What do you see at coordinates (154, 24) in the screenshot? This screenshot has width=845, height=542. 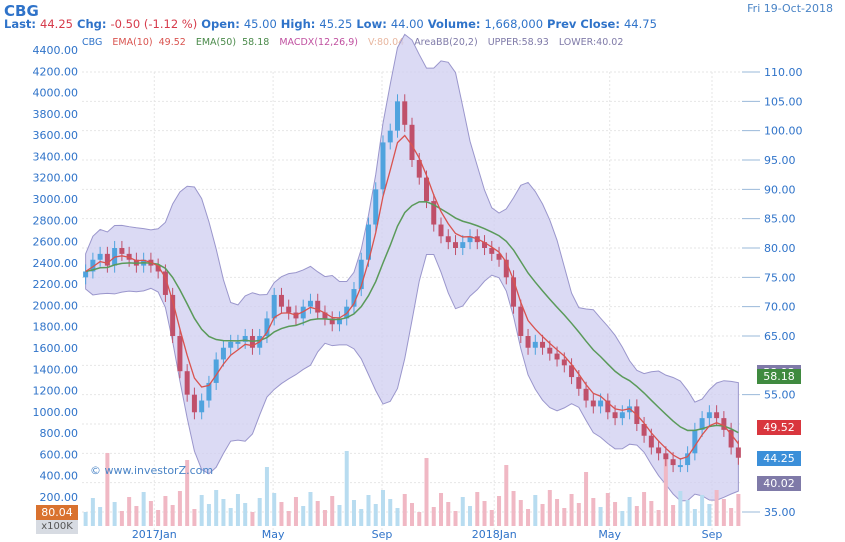 I see `chg-value: -0.50 (-1.12 %)` at bounding box center [154, 24].